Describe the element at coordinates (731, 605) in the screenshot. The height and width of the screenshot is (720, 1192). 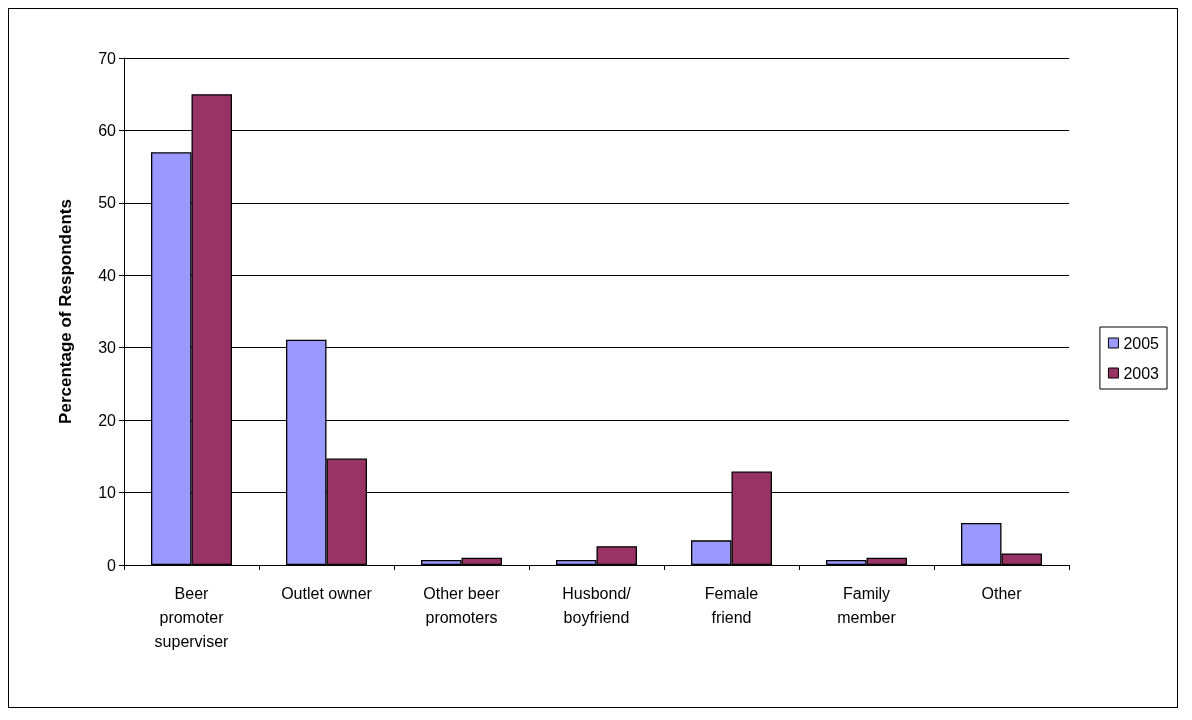
I see `x-tick-label: Female friend` at that location.